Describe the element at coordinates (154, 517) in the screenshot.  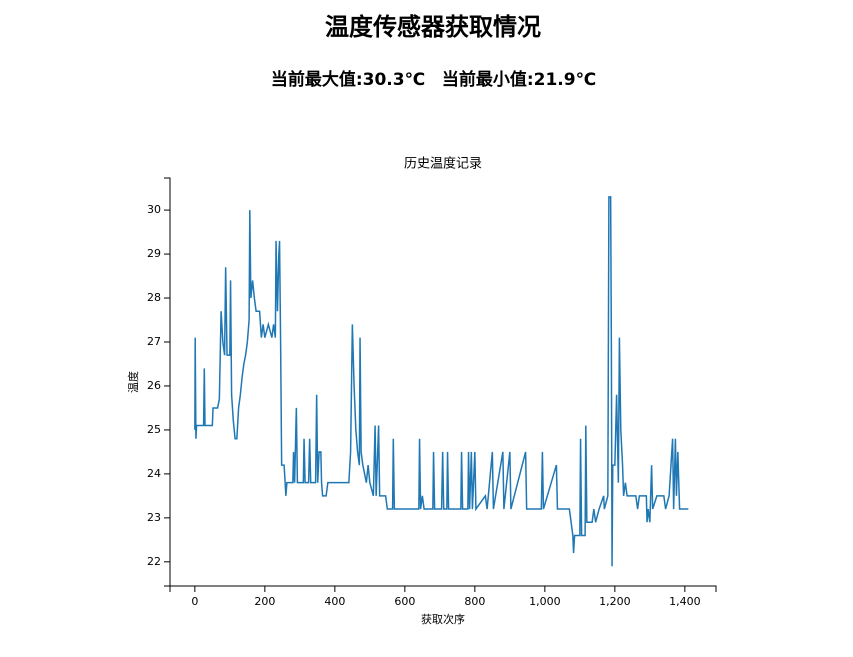
I see `y-tick-label: 23` at that location.